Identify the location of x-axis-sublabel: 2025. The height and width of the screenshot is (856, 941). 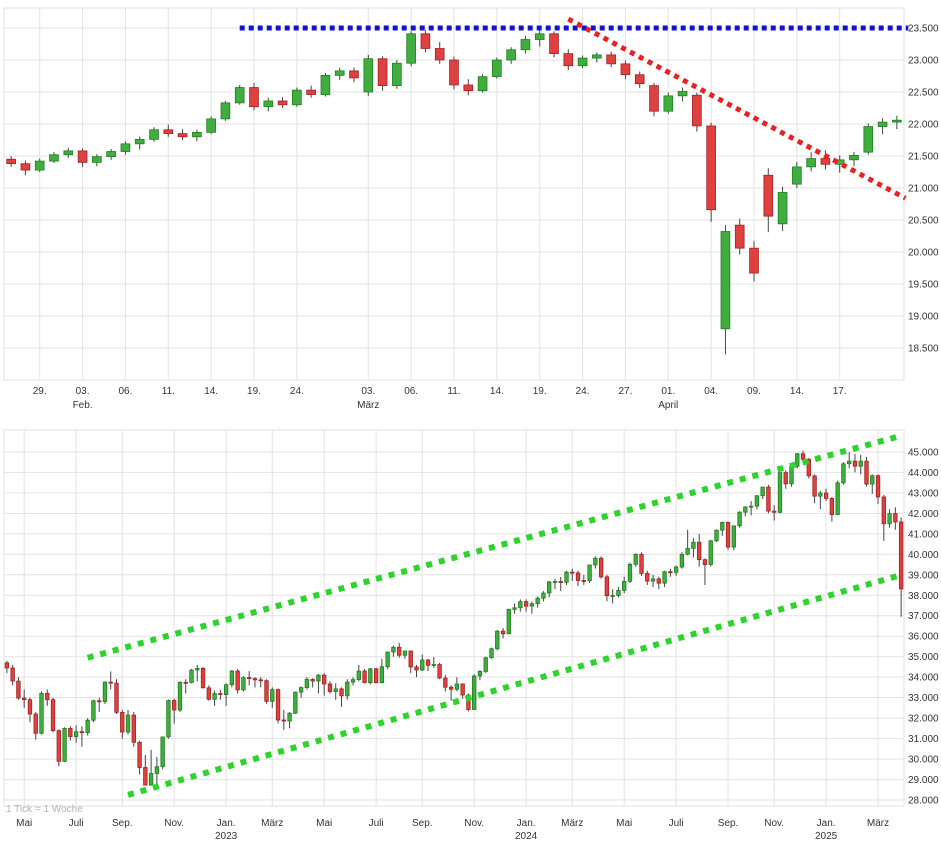
(826, 836).